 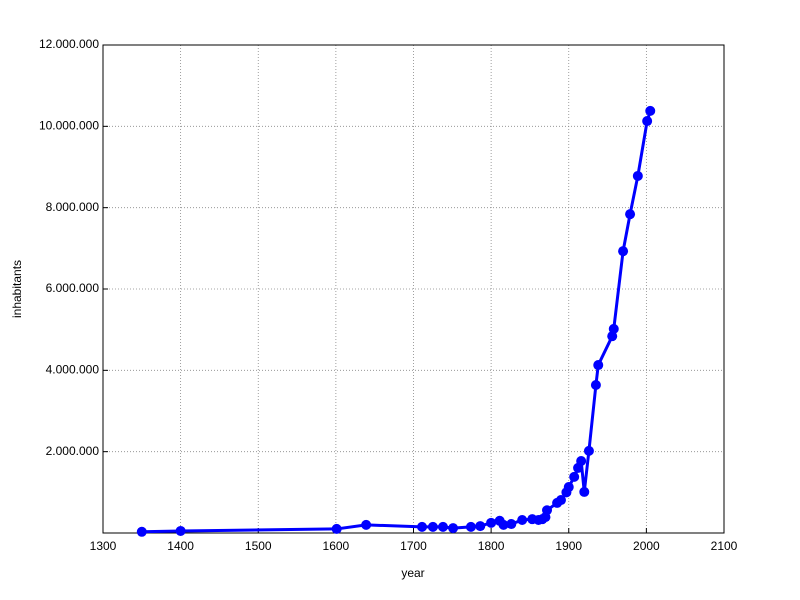 What do you see at coordinates (103, 546) in the screenshot?
I see `x-tick-label: 1300` at bounding box center [103, 546].